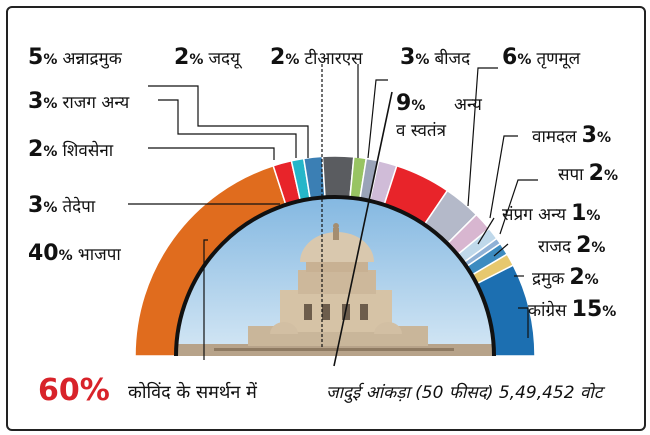 This screenshot has width=650, height=435. Describe the element at coordinates (541, 57) in the screenshot. I see `label-tmc: 6% तृणमूल` at that location.